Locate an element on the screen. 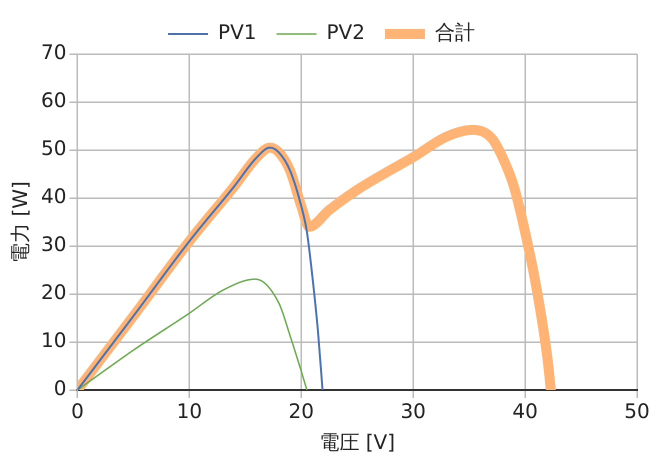 The height and width of the screenshot is (464, 653). y-tick-label: 10 is located at coordinates (53, 340).